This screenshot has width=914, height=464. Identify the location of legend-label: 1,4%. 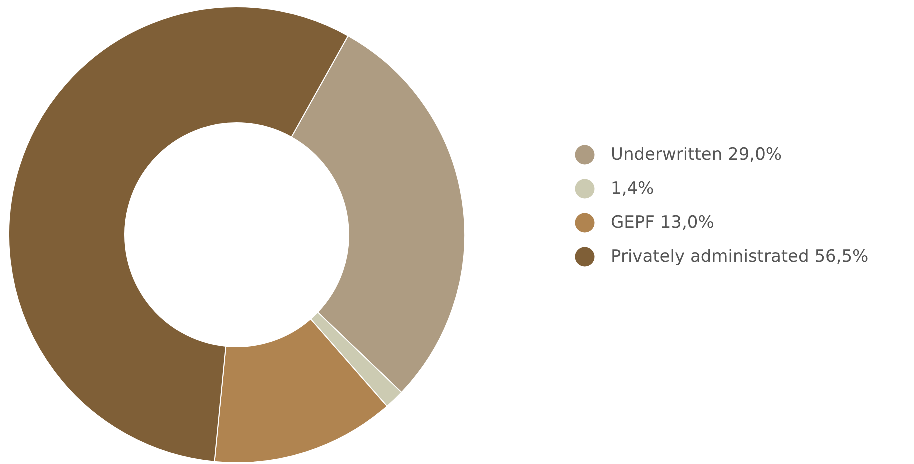
(632, 189).